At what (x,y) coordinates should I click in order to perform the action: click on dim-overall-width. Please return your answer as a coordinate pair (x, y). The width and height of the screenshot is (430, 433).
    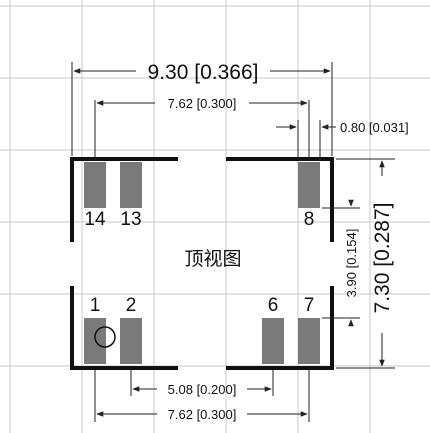
    Looking at the image, I should click on (202, 109).